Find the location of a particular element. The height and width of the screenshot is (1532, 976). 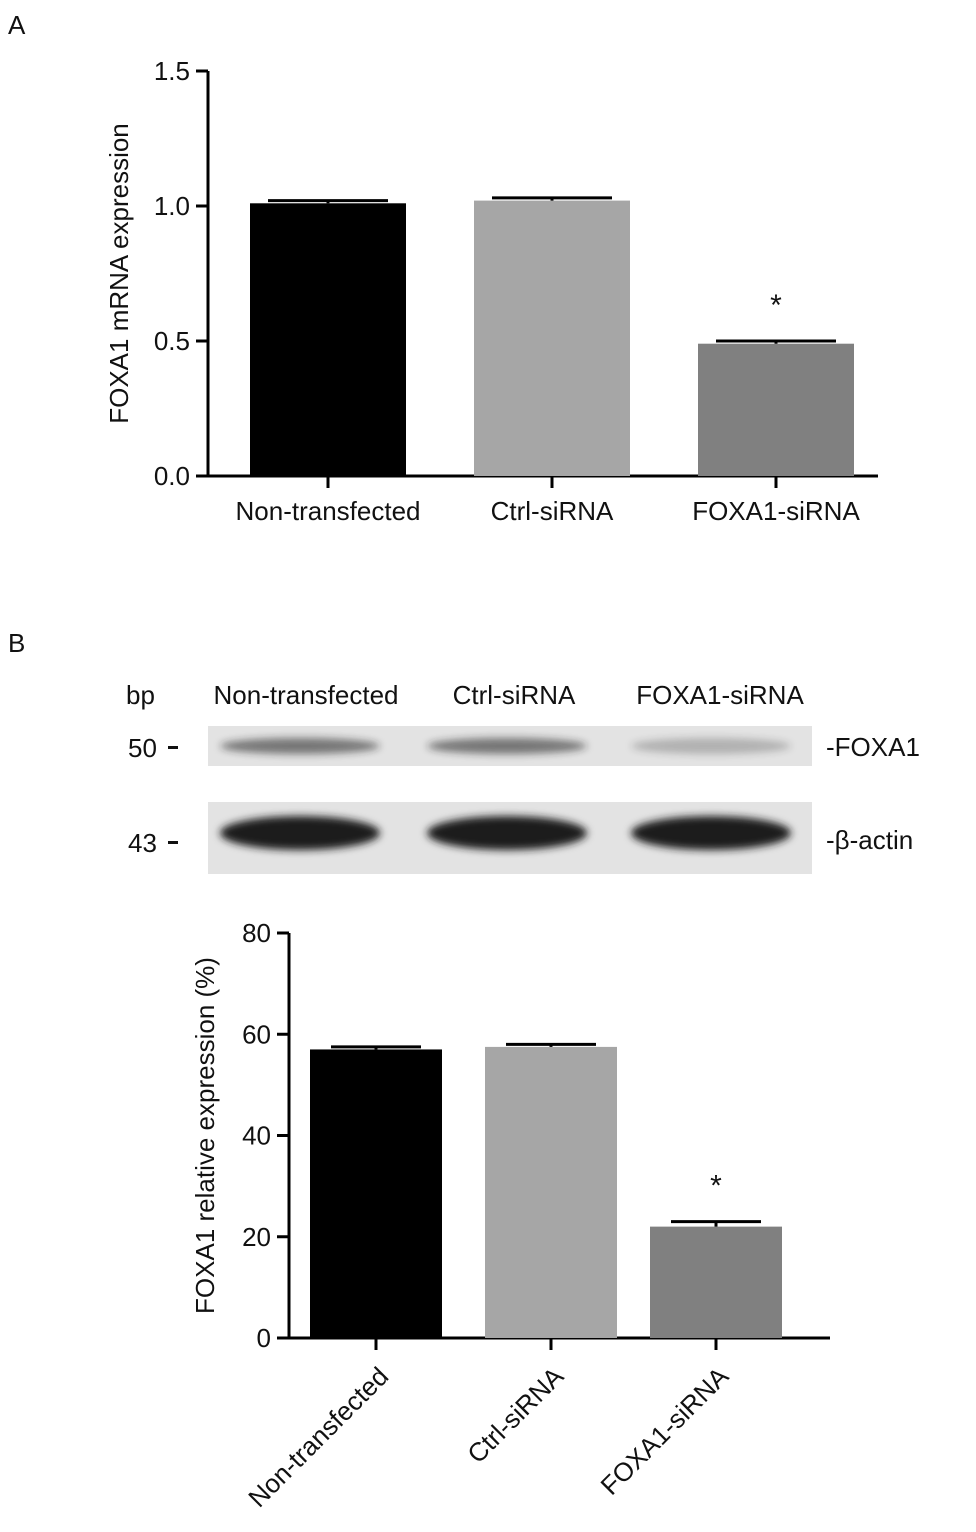

panel-a-label: A is located at coordinates (17, 25).